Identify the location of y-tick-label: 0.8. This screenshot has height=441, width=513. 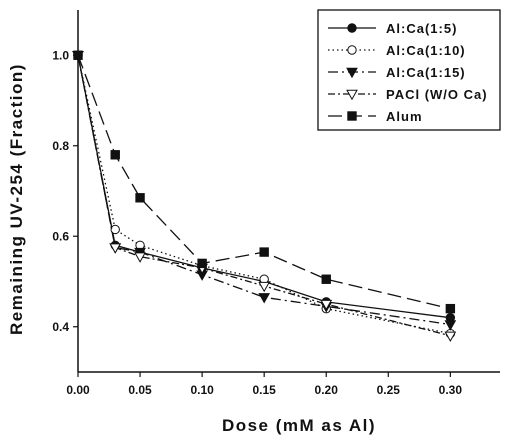
(60, 146).